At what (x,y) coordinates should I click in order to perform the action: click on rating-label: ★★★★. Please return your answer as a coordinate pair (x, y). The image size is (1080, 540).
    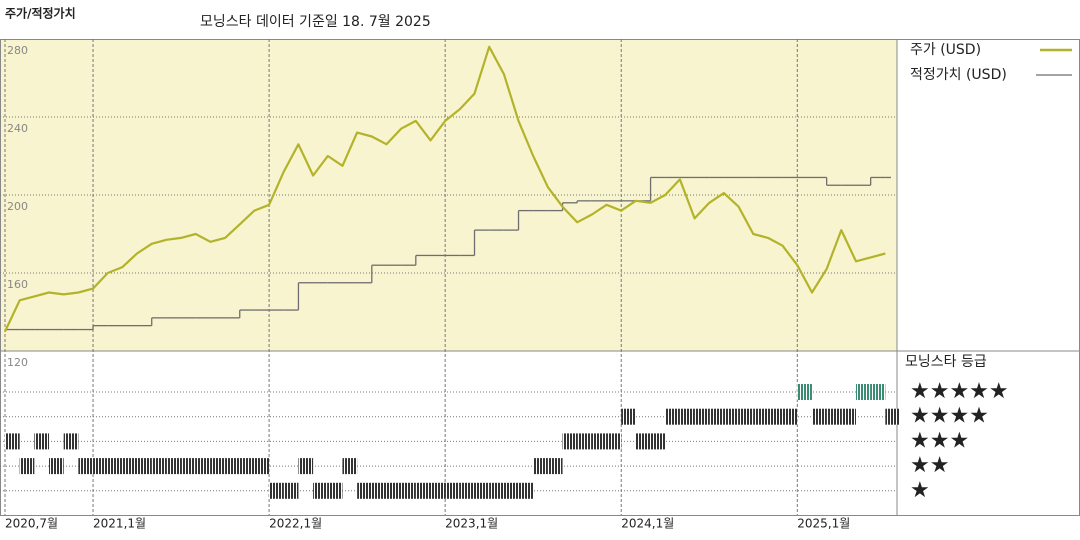
    Looking at the image, I should click on (949, 416).